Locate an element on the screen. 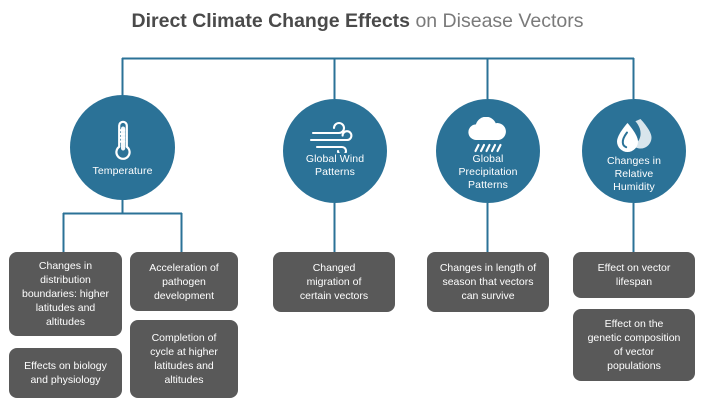 The height and width of the screenshot is (417, 715). box-effects-biology-physiology-label: Effects on biology and physiology is located at coordinates (65, 373).